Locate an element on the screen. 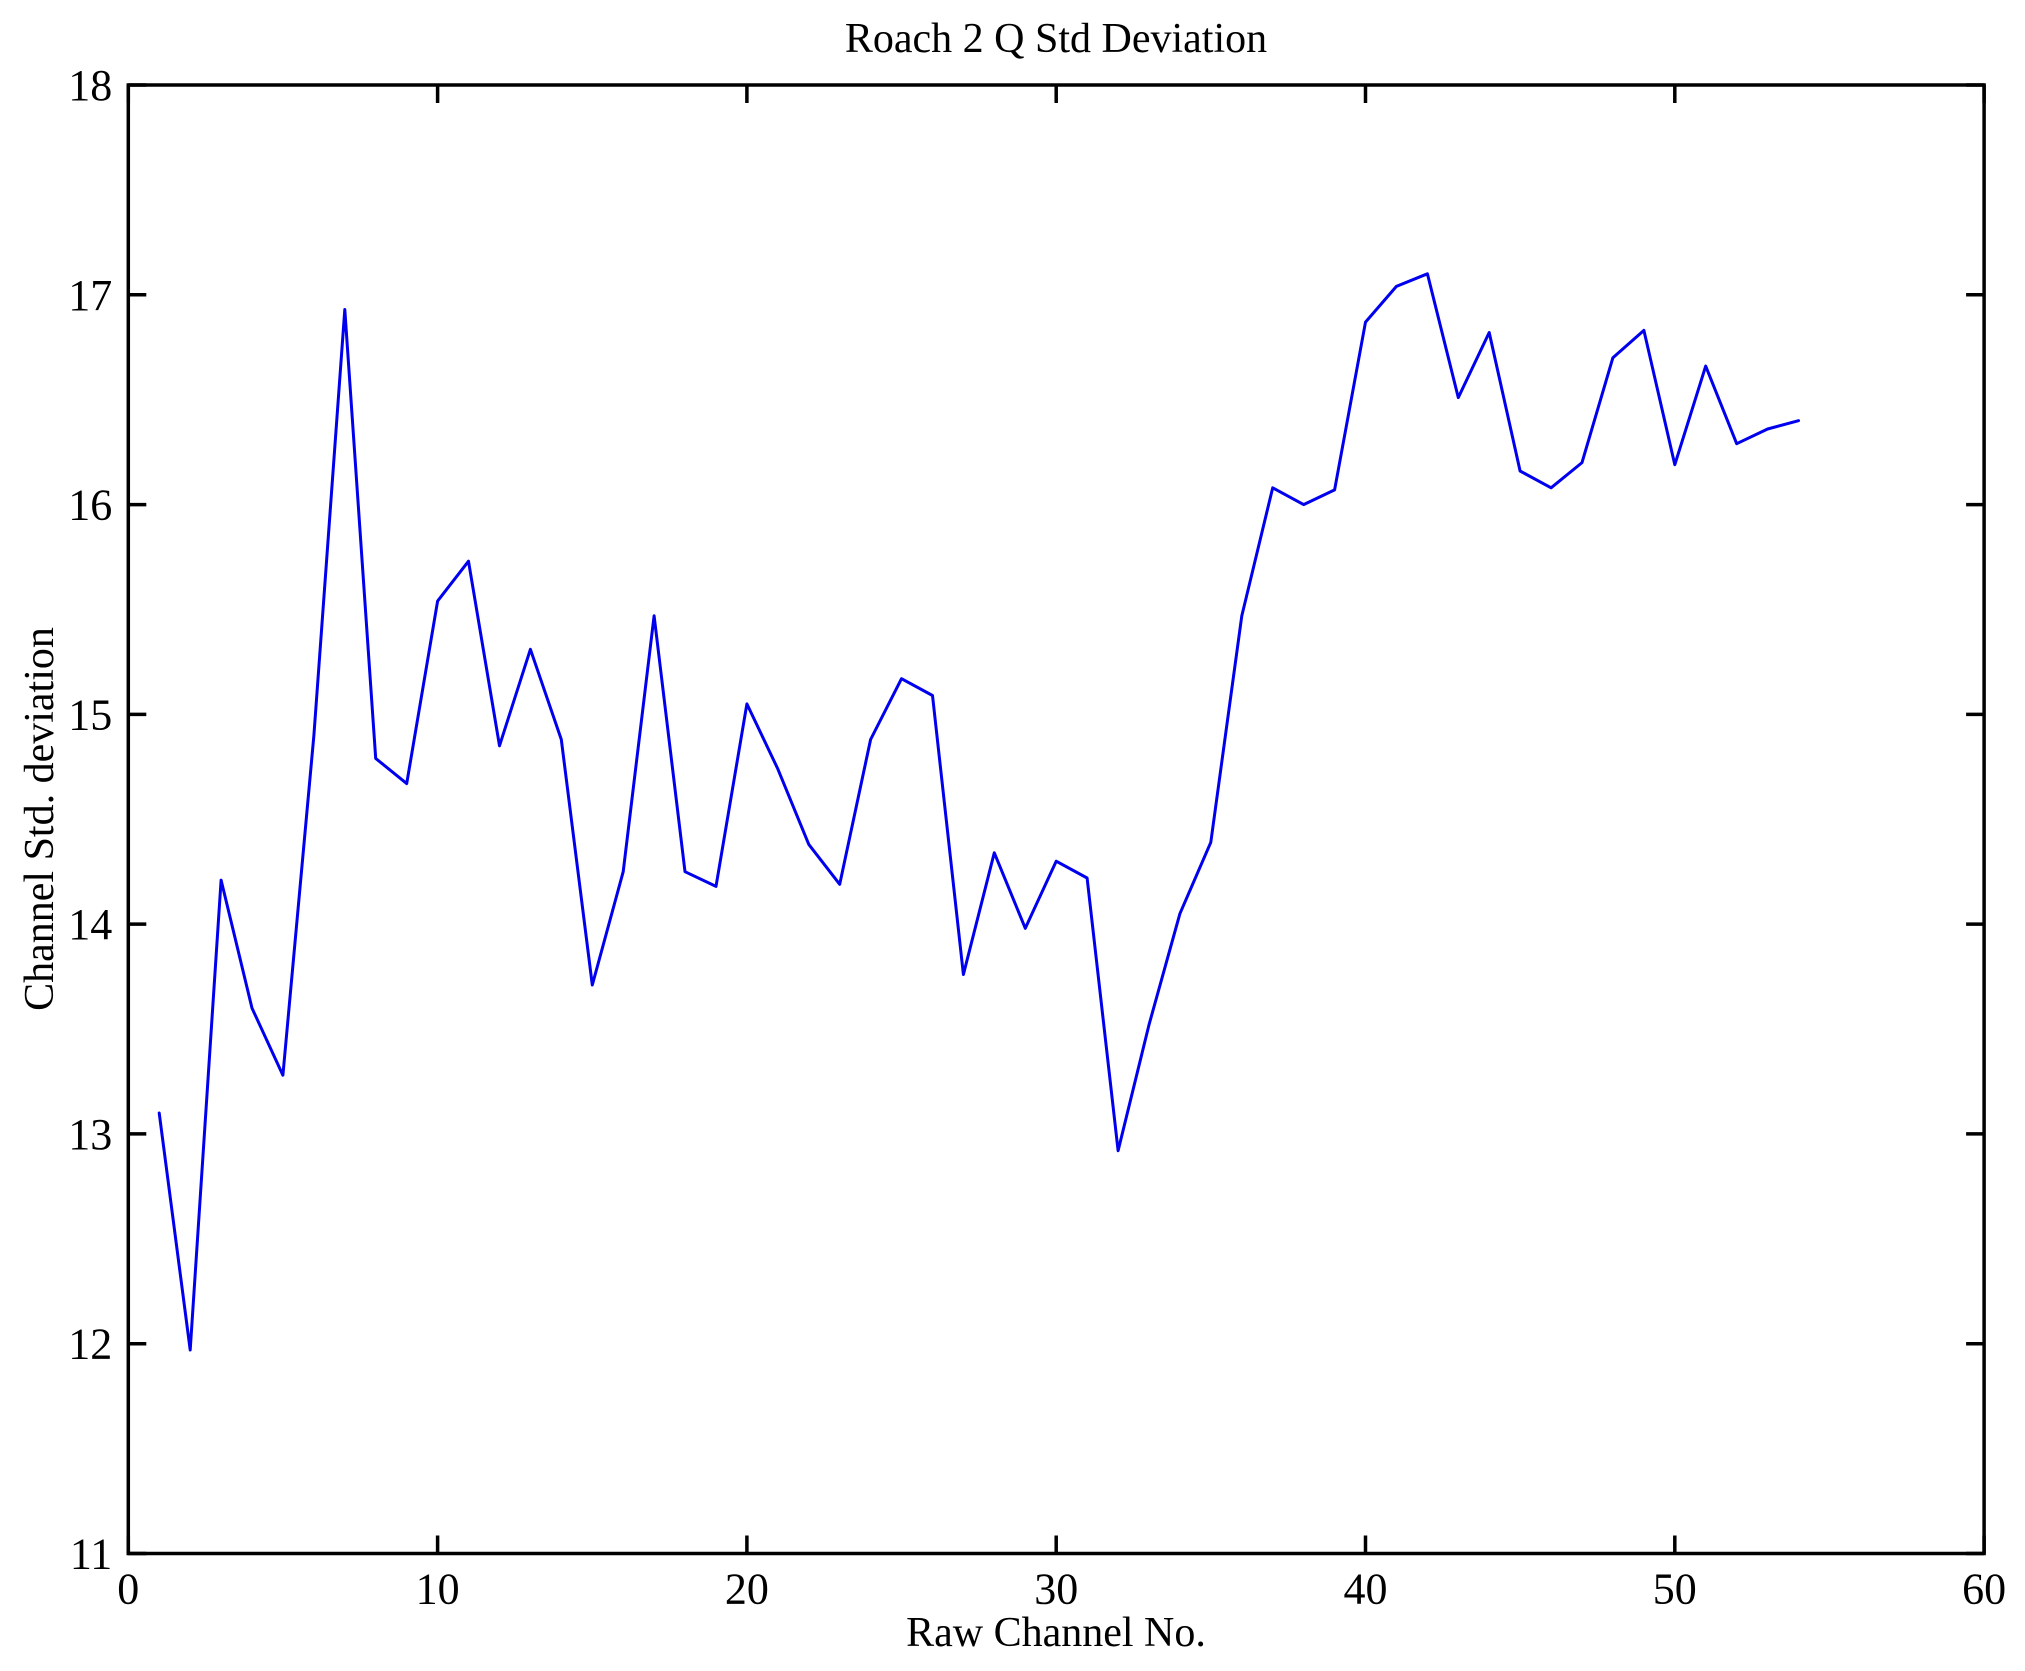  y-tick-label: 15 is located at coordinates (90, 714).